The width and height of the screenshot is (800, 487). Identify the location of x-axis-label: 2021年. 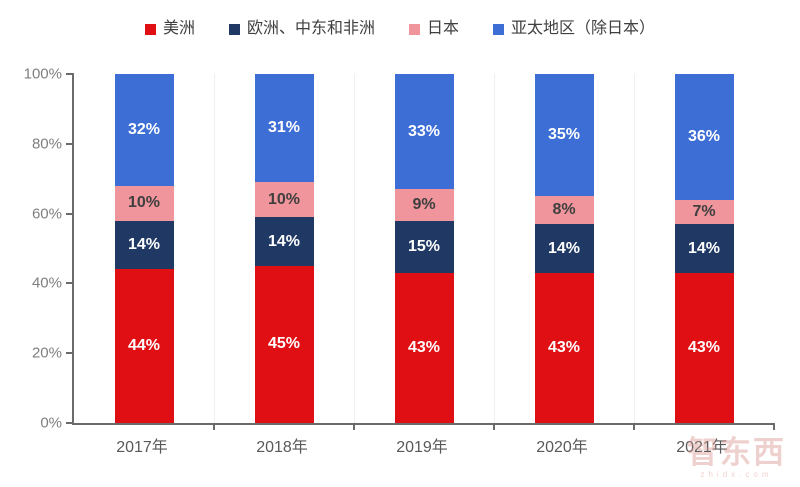
(702, 447).